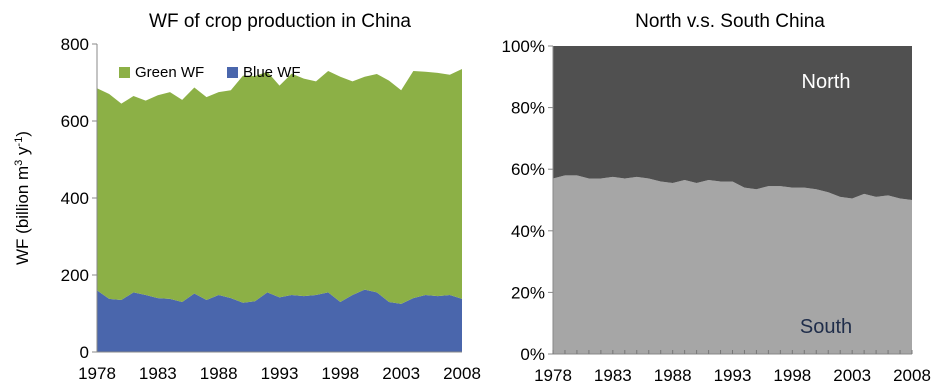 The image size is (936, 392). I want to click on chart-right-title: North v.s. South China, so click(730, 21).